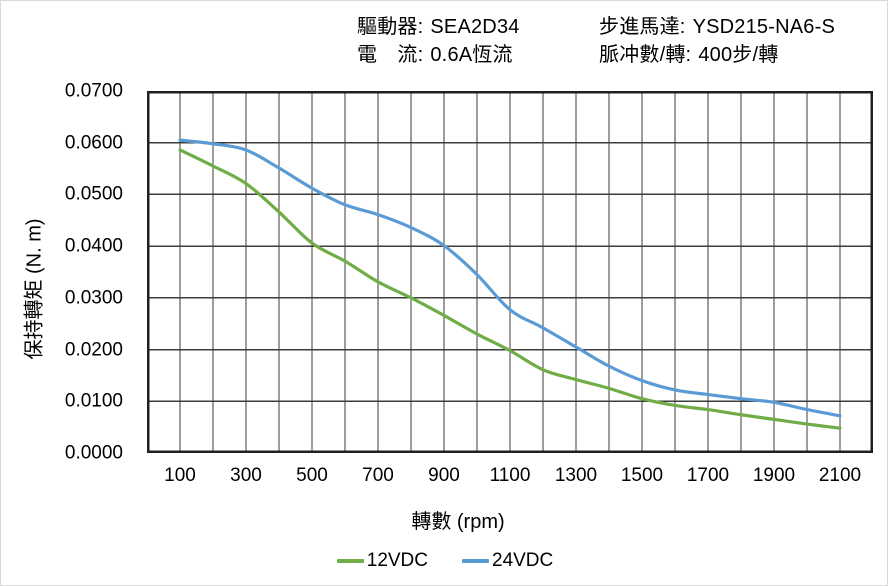  What do you see at coordinates (246, 475) in the screenshot?
I see `x-tick-label: 300` at bounding box center [246, 475].